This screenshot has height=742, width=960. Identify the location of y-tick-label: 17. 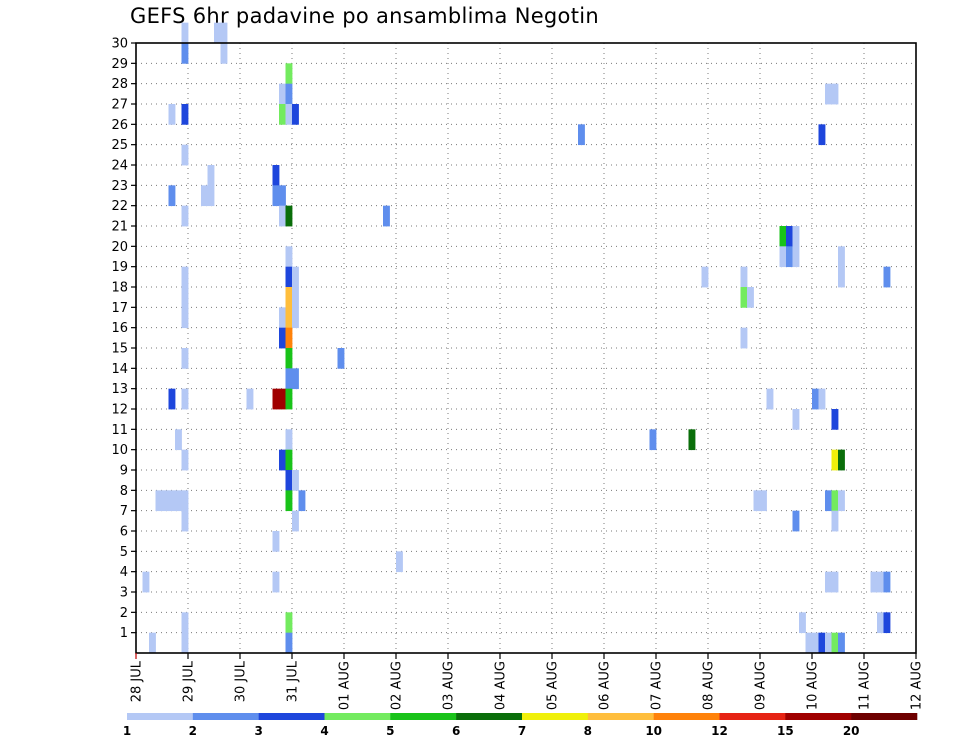
(119, 308).